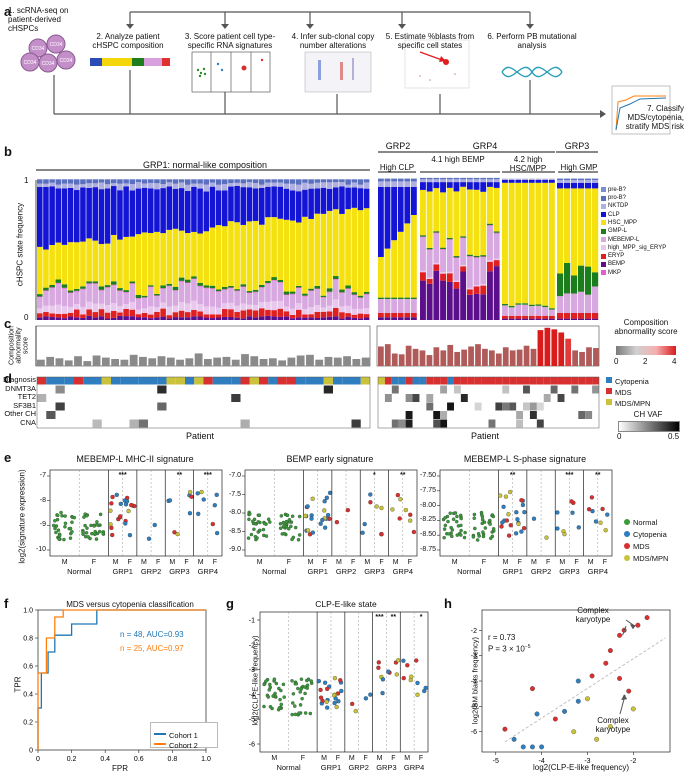 The image size is (685, 776). I want to click on group-label: GRP3, so click(569, 571).